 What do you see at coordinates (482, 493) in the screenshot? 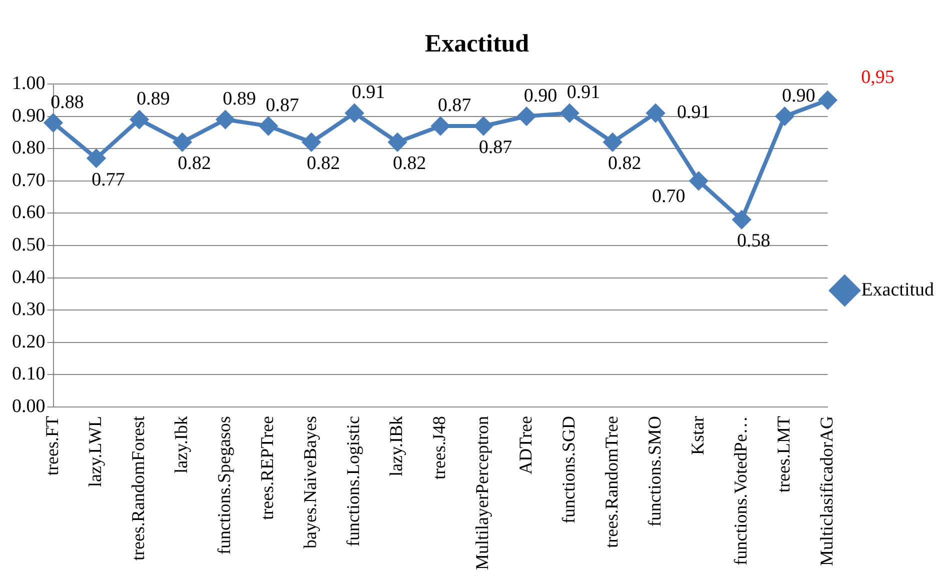
I see `x-tick-label: MultilayerPerceptron` at bounding box center [482, 493].